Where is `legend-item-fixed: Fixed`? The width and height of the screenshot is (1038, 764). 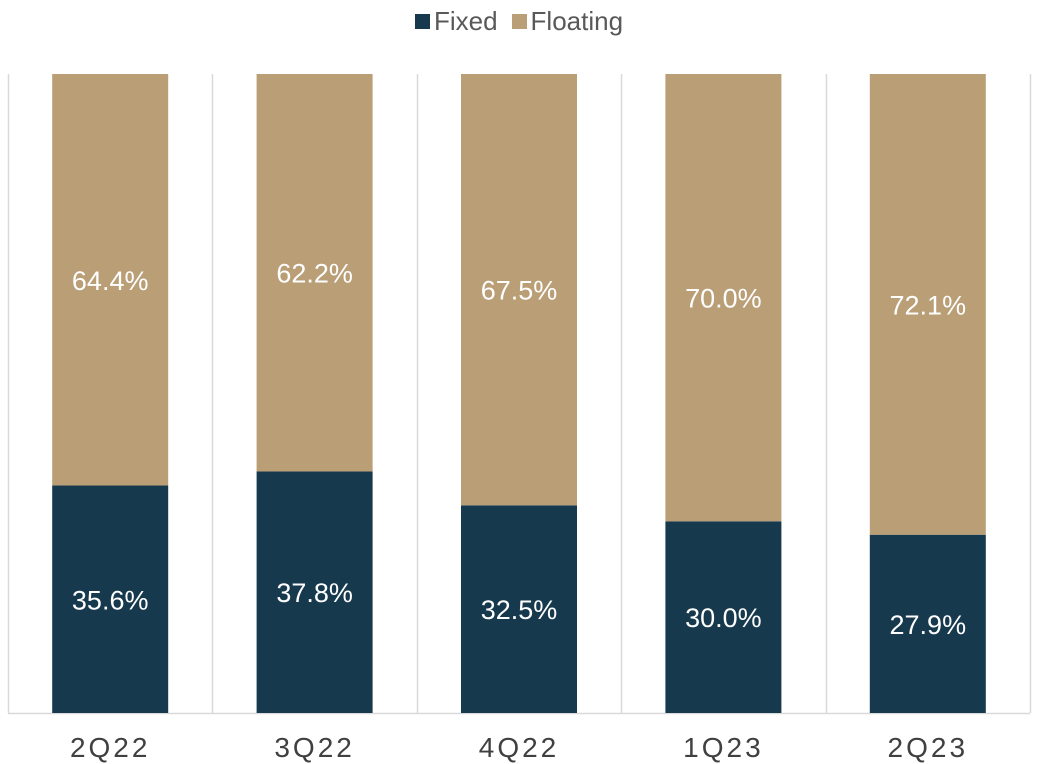
legend-item-fixed: Fixed is located at coordinates (456, 21).